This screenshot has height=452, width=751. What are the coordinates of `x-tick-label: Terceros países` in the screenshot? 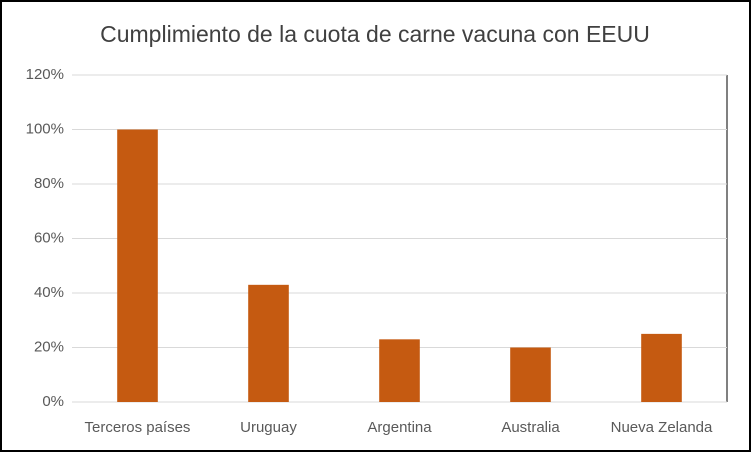 It's located at (138, 427).